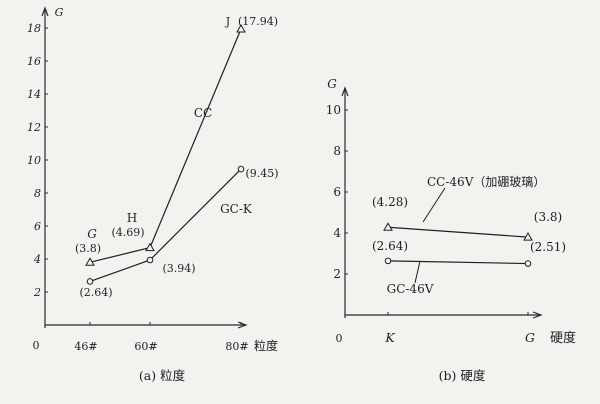 This screenshot has width=600, height=404. What do you see at coordinates (458, 262) in the screenshot?
I see `series-line-gc-46v` at bounding box center [458, 262].